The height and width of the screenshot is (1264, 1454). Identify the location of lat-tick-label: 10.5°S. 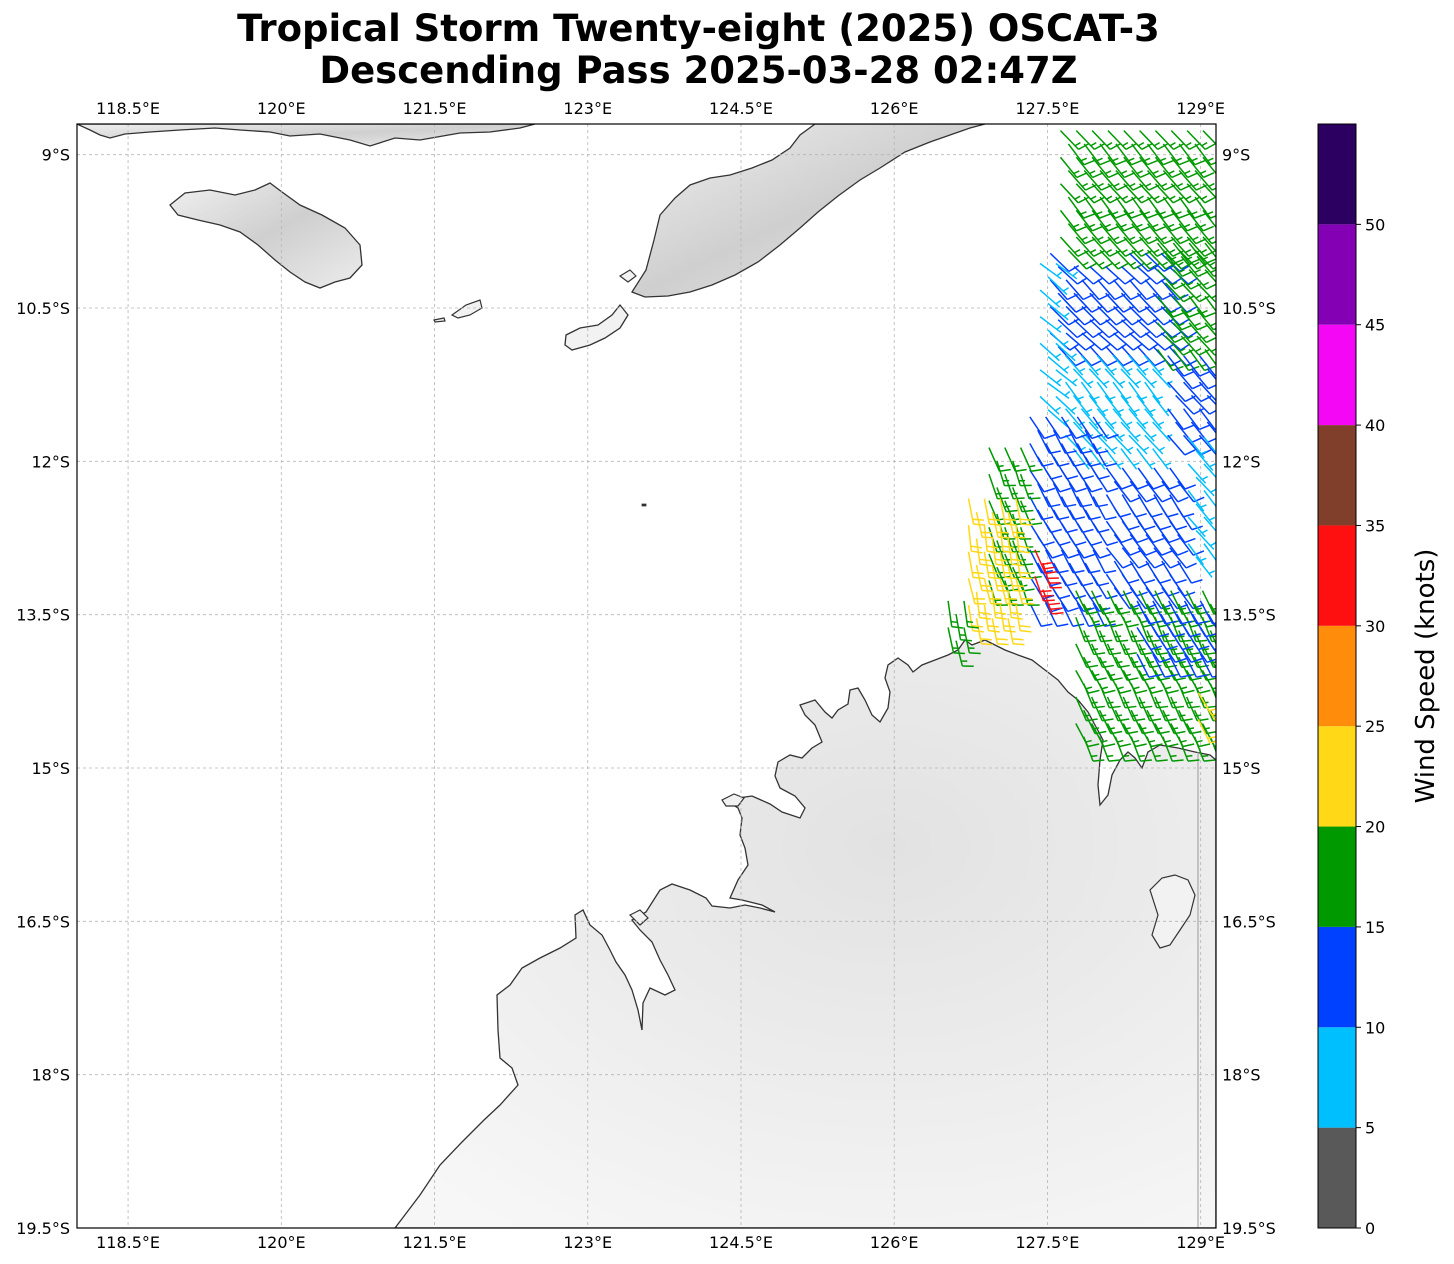
(1249, 308).